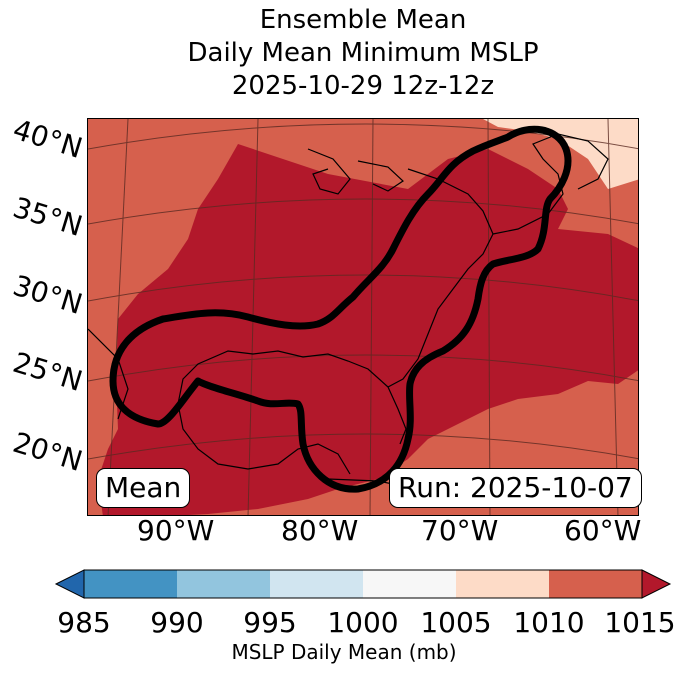 This screenshot has width=688, height=674. What do you see at coordinates (48, 451) in the screenshot?
I see `lat-label-20: 20°N` at bounding box center [48, 451].